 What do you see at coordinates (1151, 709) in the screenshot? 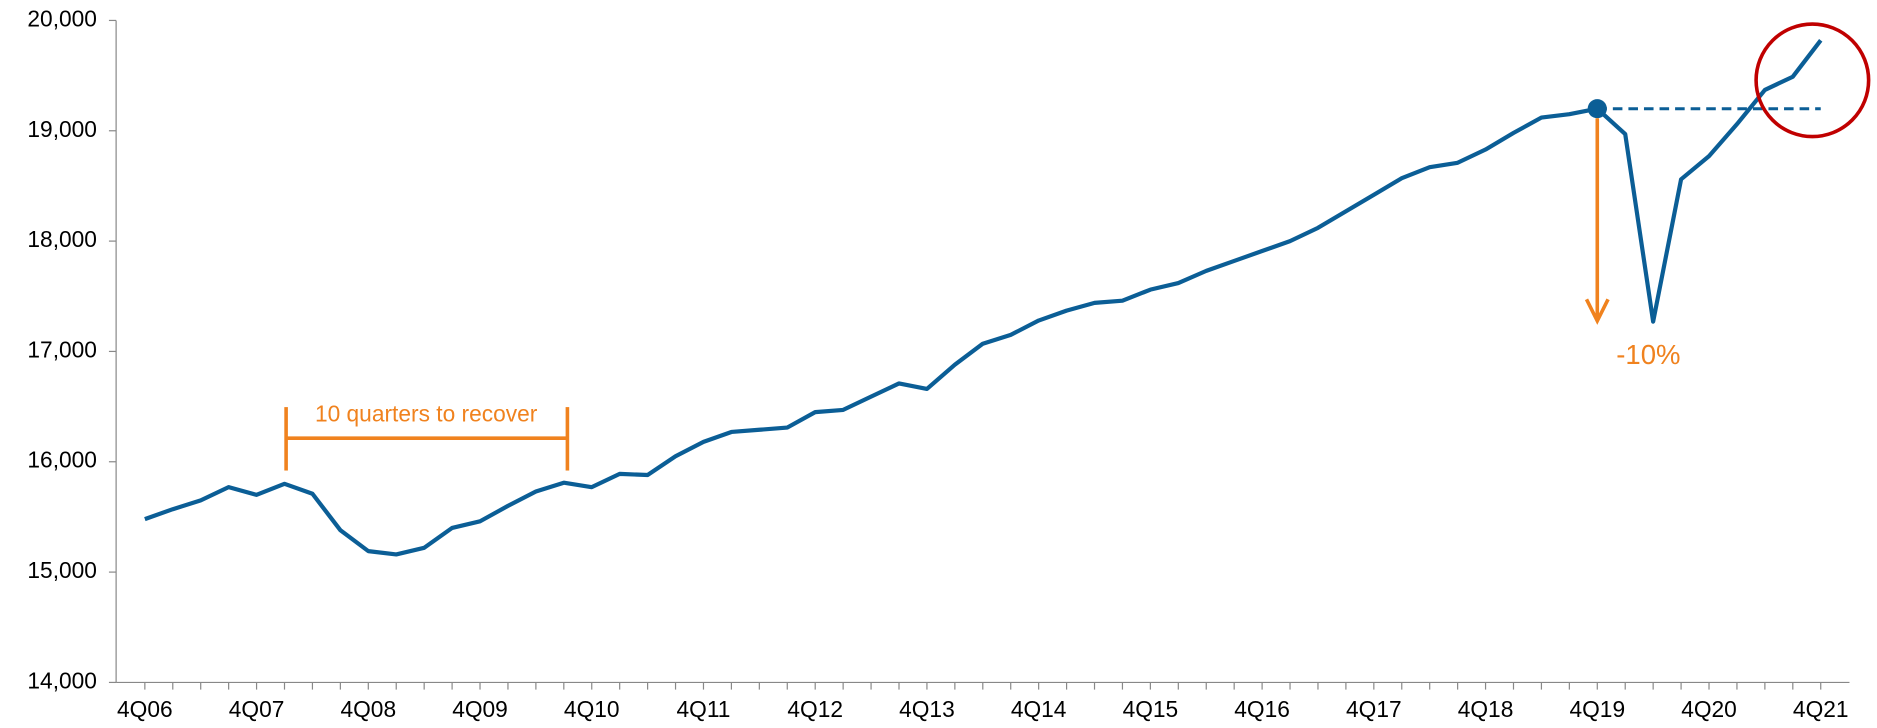
I see `x-tick-label: 4Q15` at bounding box center [1151, 709].